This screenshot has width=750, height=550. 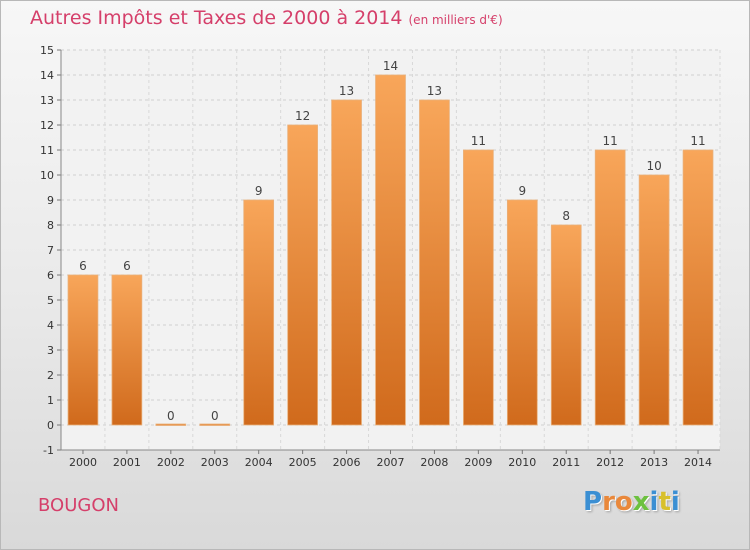 I want to click on bar-2004, so click(x=259, y=312).